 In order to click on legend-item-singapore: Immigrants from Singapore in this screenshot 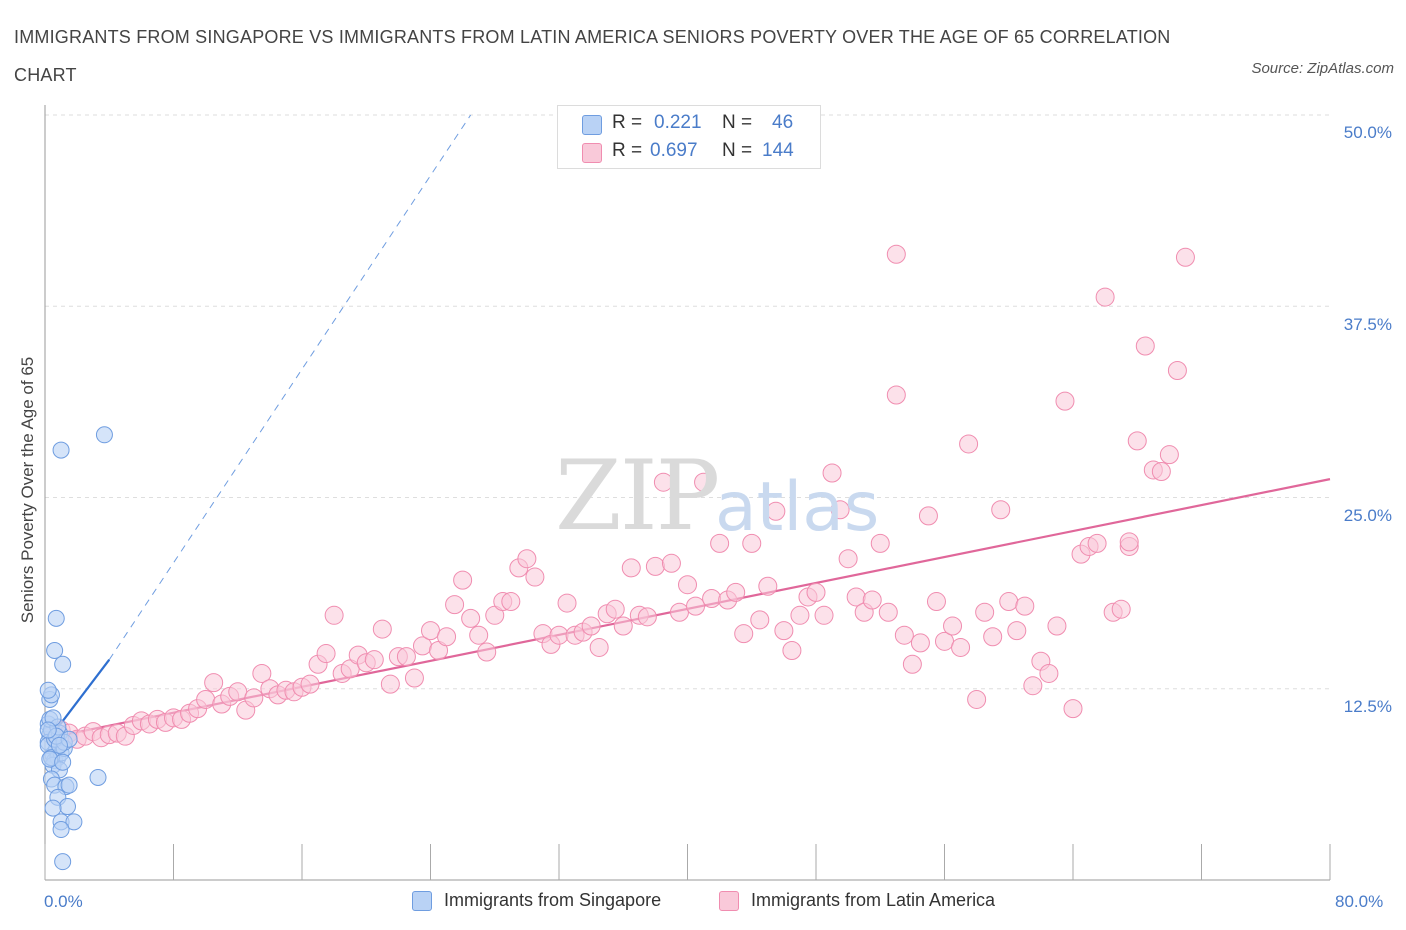, I will do `click(562, 902)`.